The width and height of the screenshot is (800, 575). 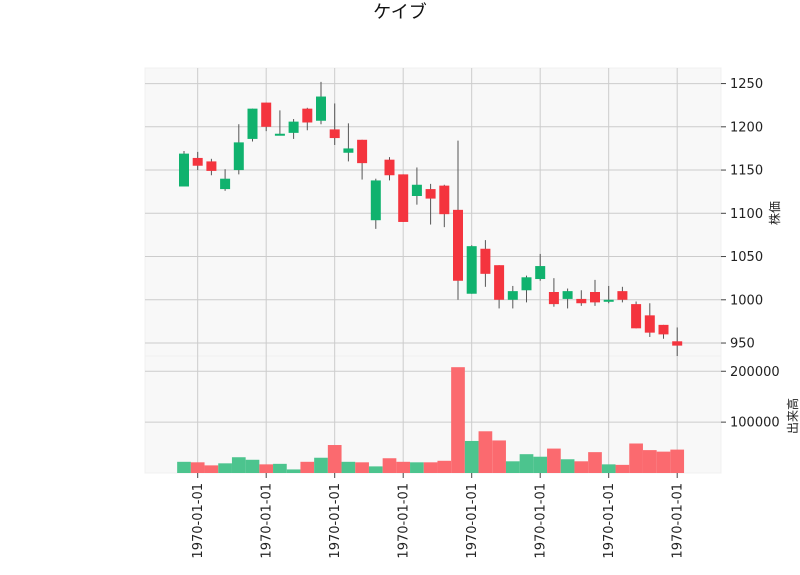 What do you see at coordinates (431, 420) in the screenshot?
I see `volume-bars` at bounding box center [431, 420].